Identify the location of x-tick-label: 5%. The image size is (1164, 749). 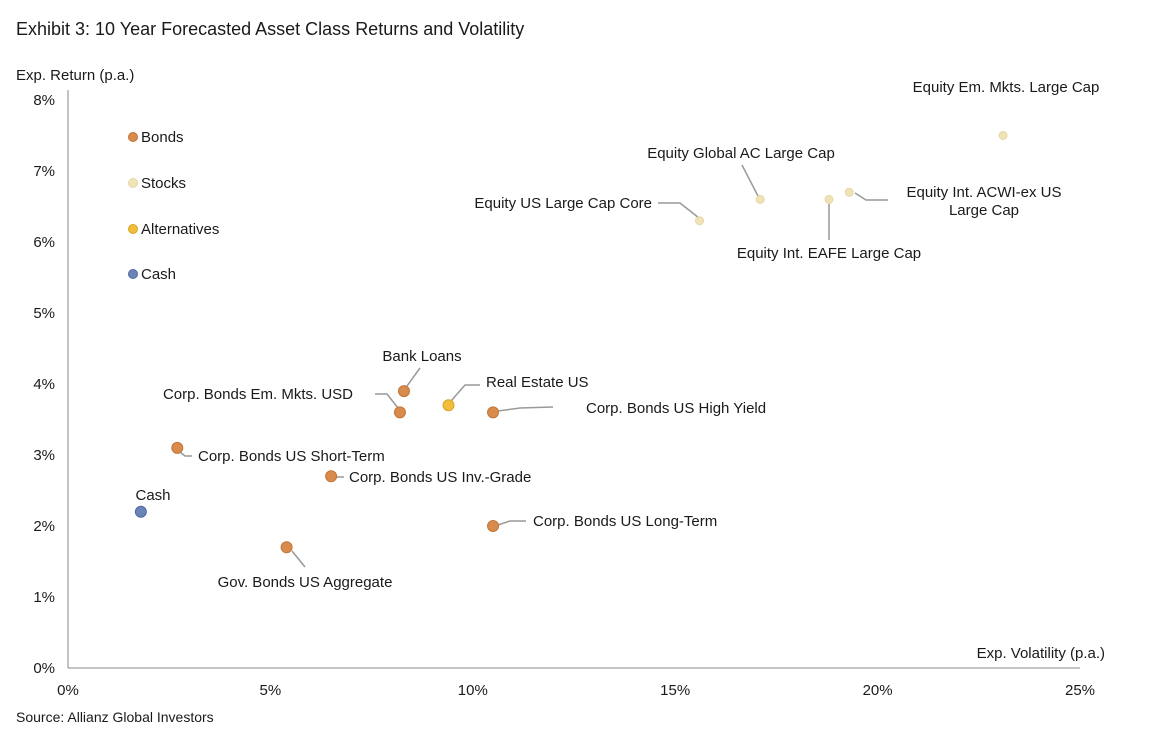
(271, 690).